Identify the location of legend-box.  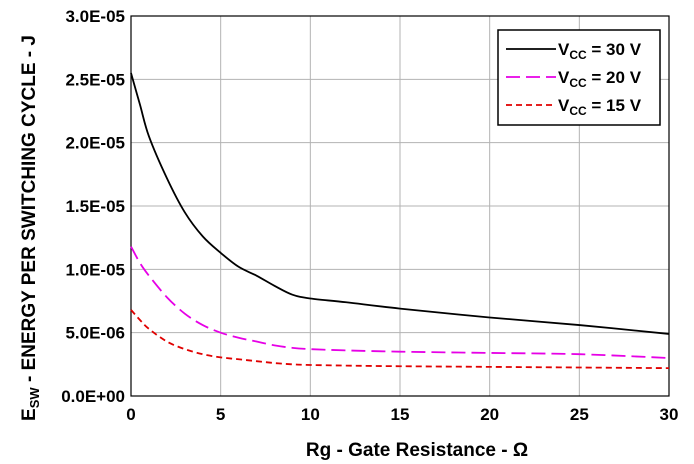
(579, 77).